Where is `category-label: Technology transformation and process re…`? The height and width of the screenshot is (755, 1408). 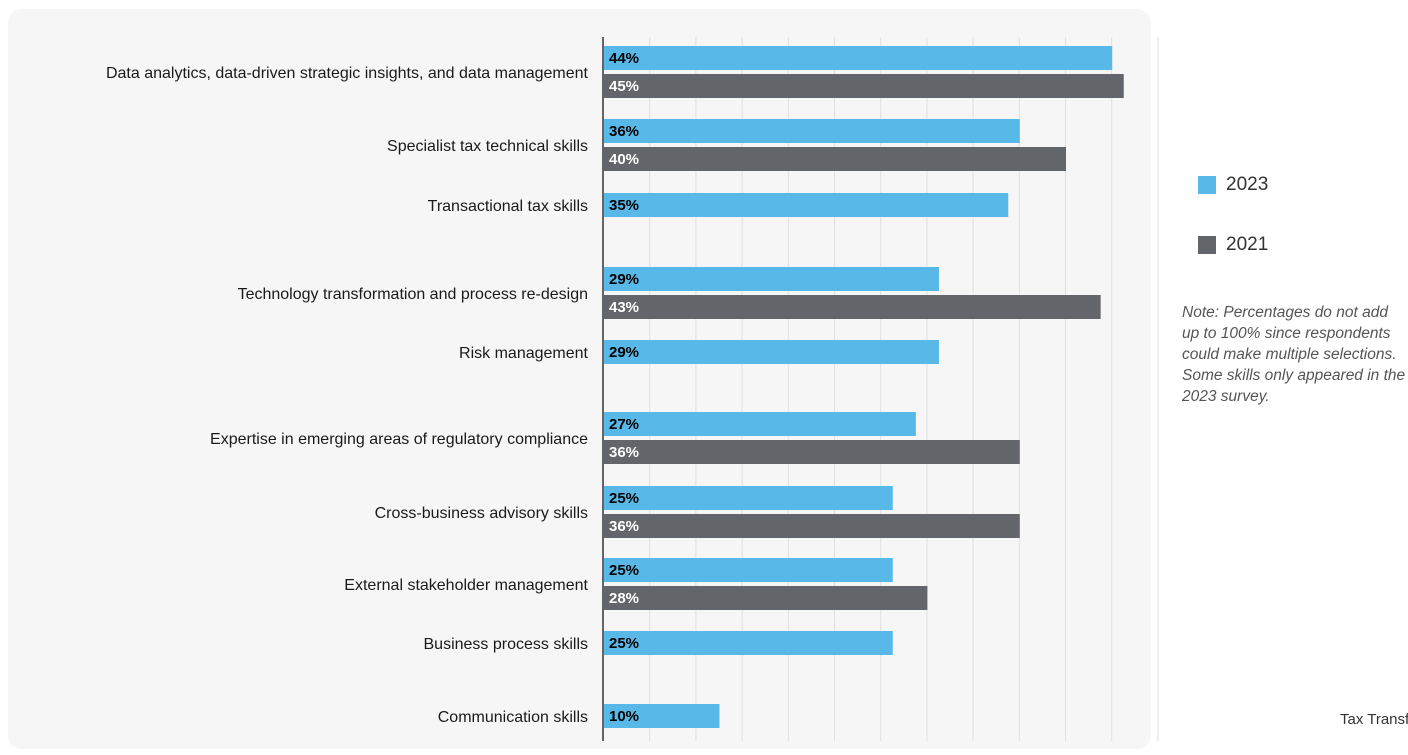
category-label: Technology transformation and process re… is located at coordinates (413, 294).